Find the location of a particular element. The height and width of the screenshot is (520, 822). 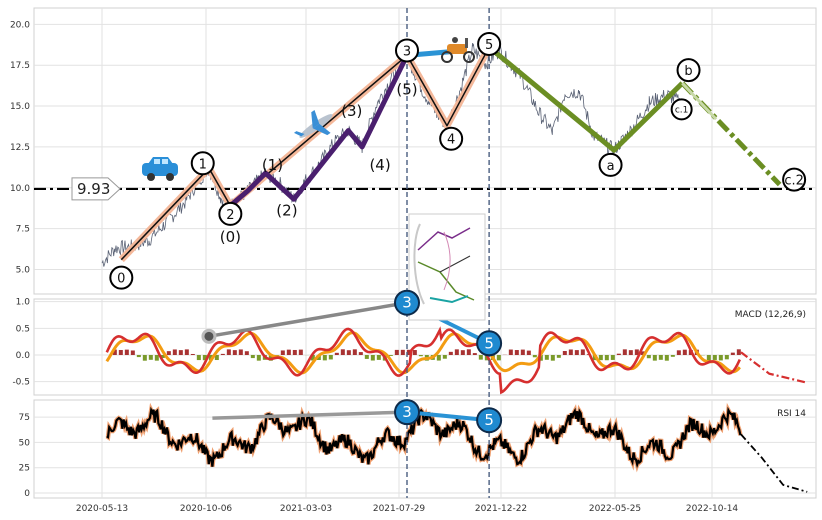

correction-wave-c-faded is located at coordinates (699, 101).